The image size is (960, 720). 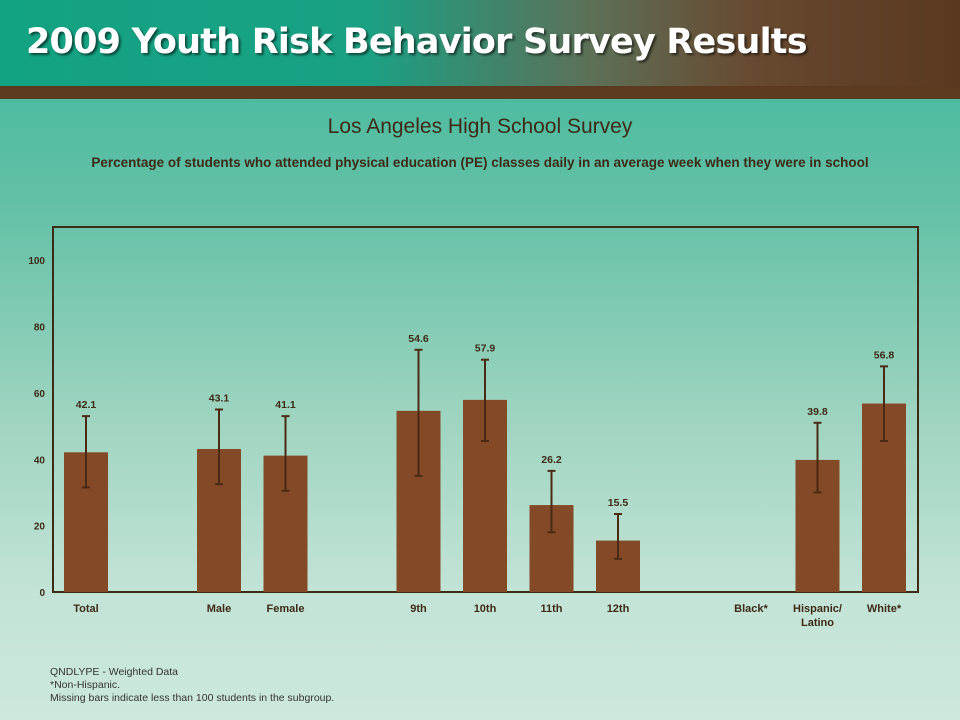 What do you see at coordinates (751, 609) in the screenshot?
I see `x-tick-label: Black*` at bounding box center [751, 609].